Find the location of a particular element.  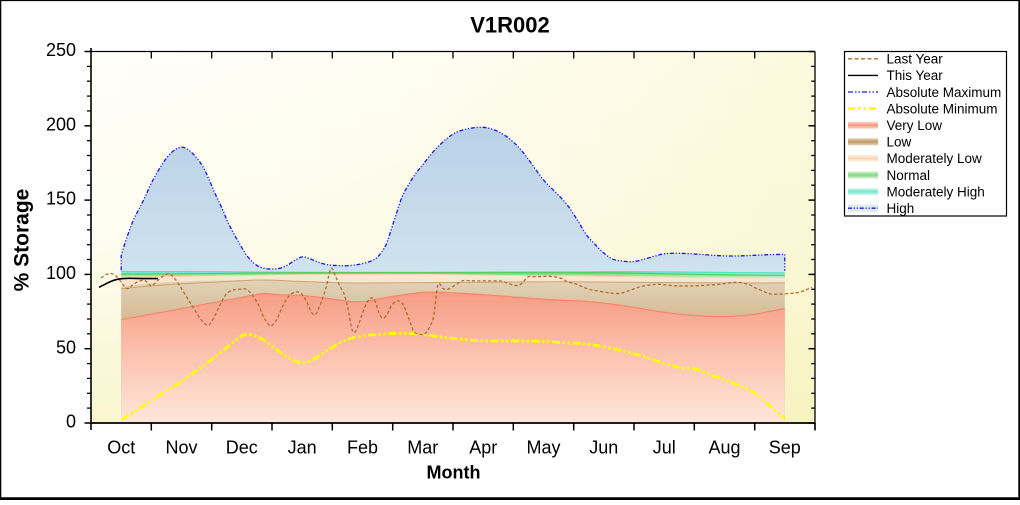

svg-text: This Year is located at coordinates (915, 75).